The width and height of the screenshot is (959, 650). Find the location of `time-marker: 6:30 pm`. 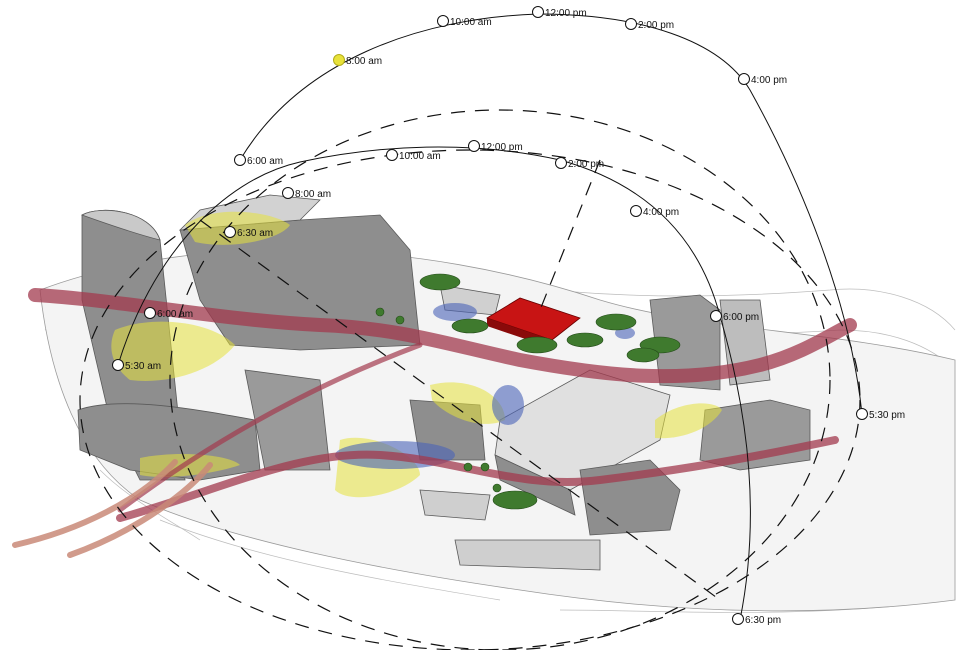

time-marker: 6:30 pm is located at coordinates (756, 619).